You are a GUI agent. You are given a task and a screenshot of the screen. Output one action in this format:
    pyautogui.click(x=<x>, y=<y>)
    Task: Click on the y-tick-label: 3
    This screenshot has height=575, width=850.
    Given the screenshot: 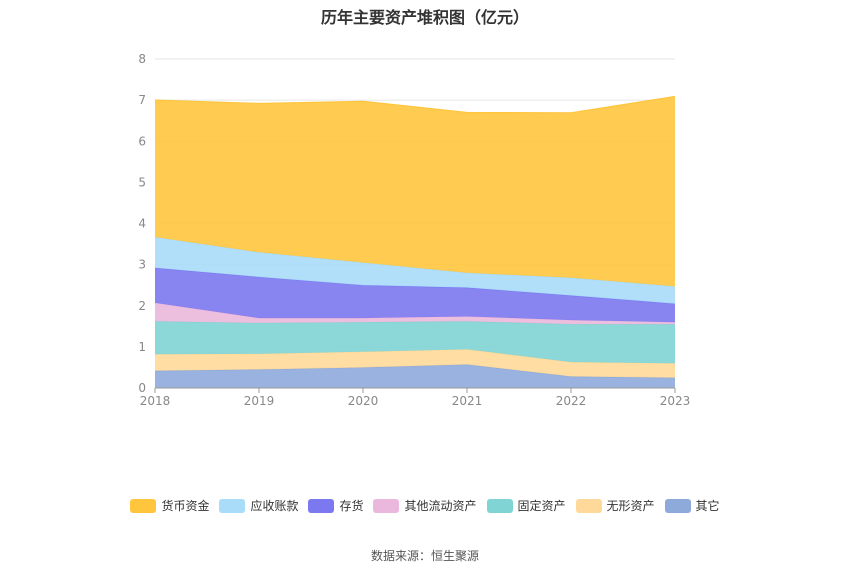 What is the action you would take?
    pyautogui.click(x=142, y=265)
    